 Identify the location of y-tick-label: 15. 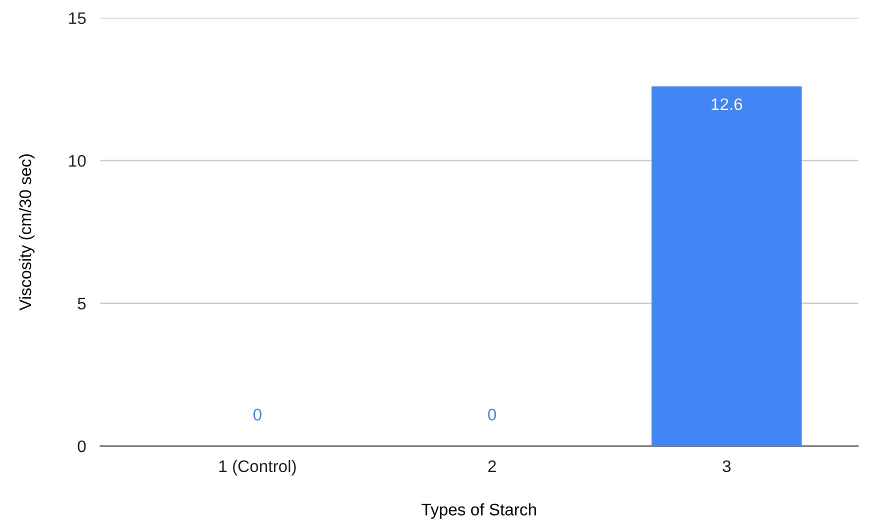
(77, 18).